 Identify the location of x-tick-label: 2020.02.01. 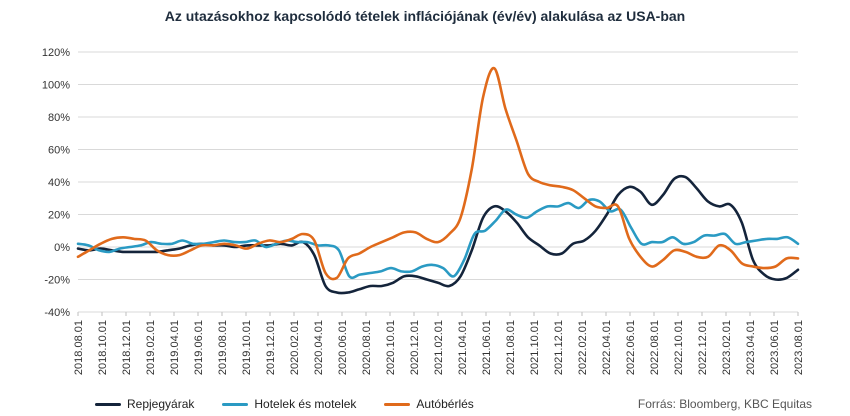
(295, 347).